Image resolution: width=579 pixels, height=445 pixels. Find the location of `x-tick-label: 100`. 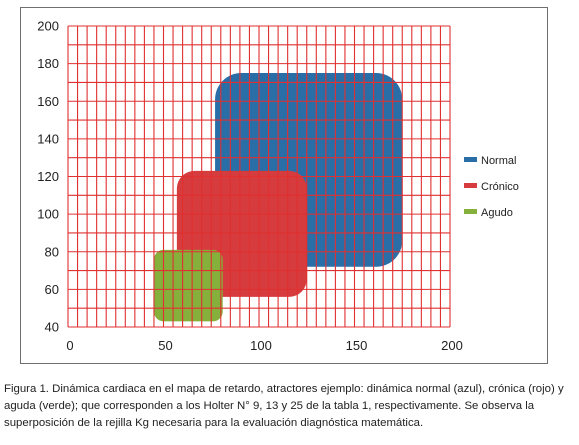

x-tick-label: 100 is located at coordinates (261, 345).